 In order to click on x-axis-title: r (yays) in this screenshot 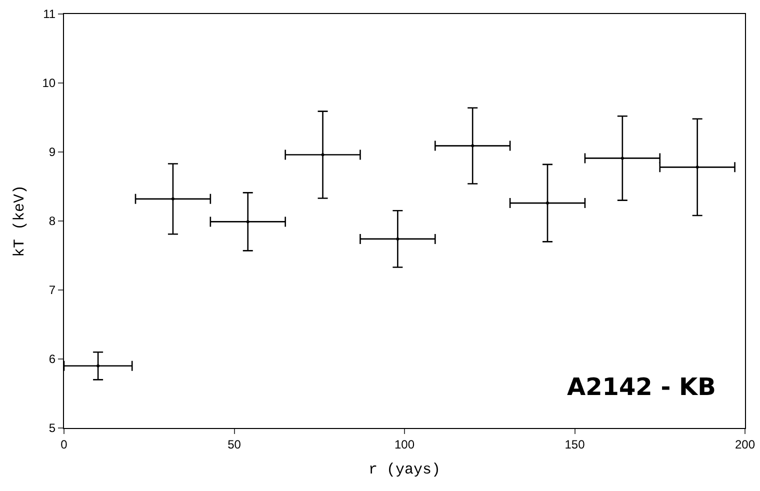, I will do `click(404, 469)`.